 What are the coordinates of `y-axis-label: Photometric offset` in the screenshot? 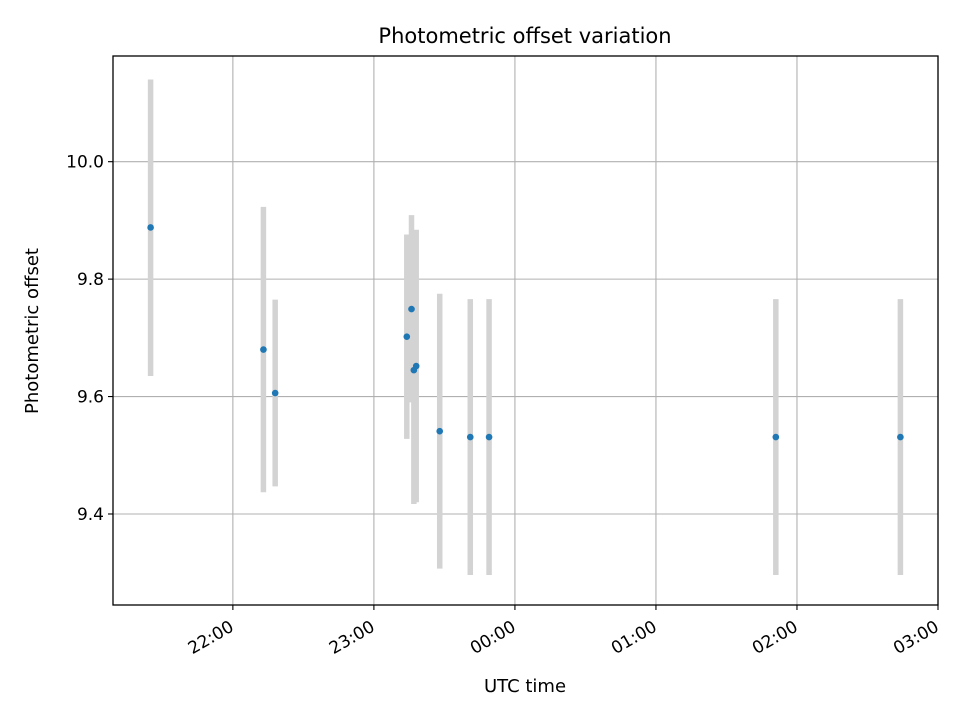 It's located at (32, 331).